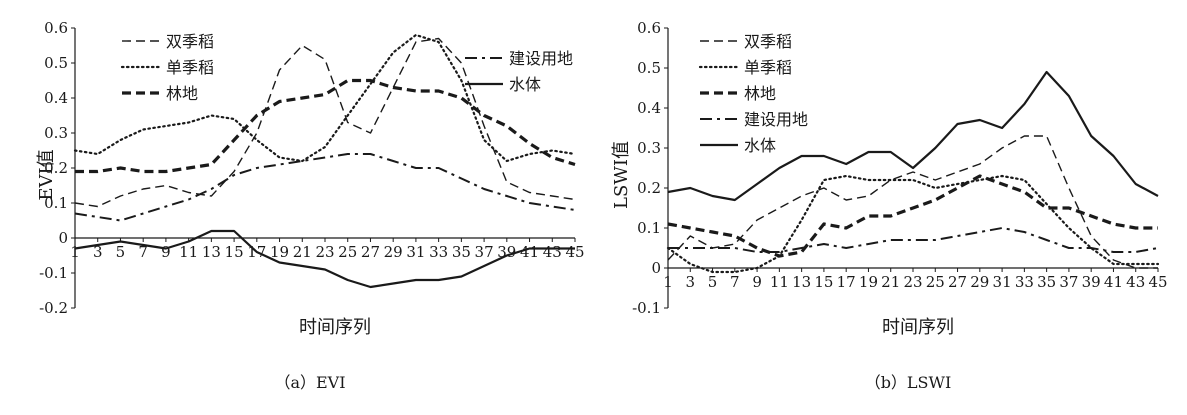 This screenshot has height=415, width=1187. Describe the element at coordinates (324, 252) in the screenshot. I see `evi-x-tick-label: 23` at that location.